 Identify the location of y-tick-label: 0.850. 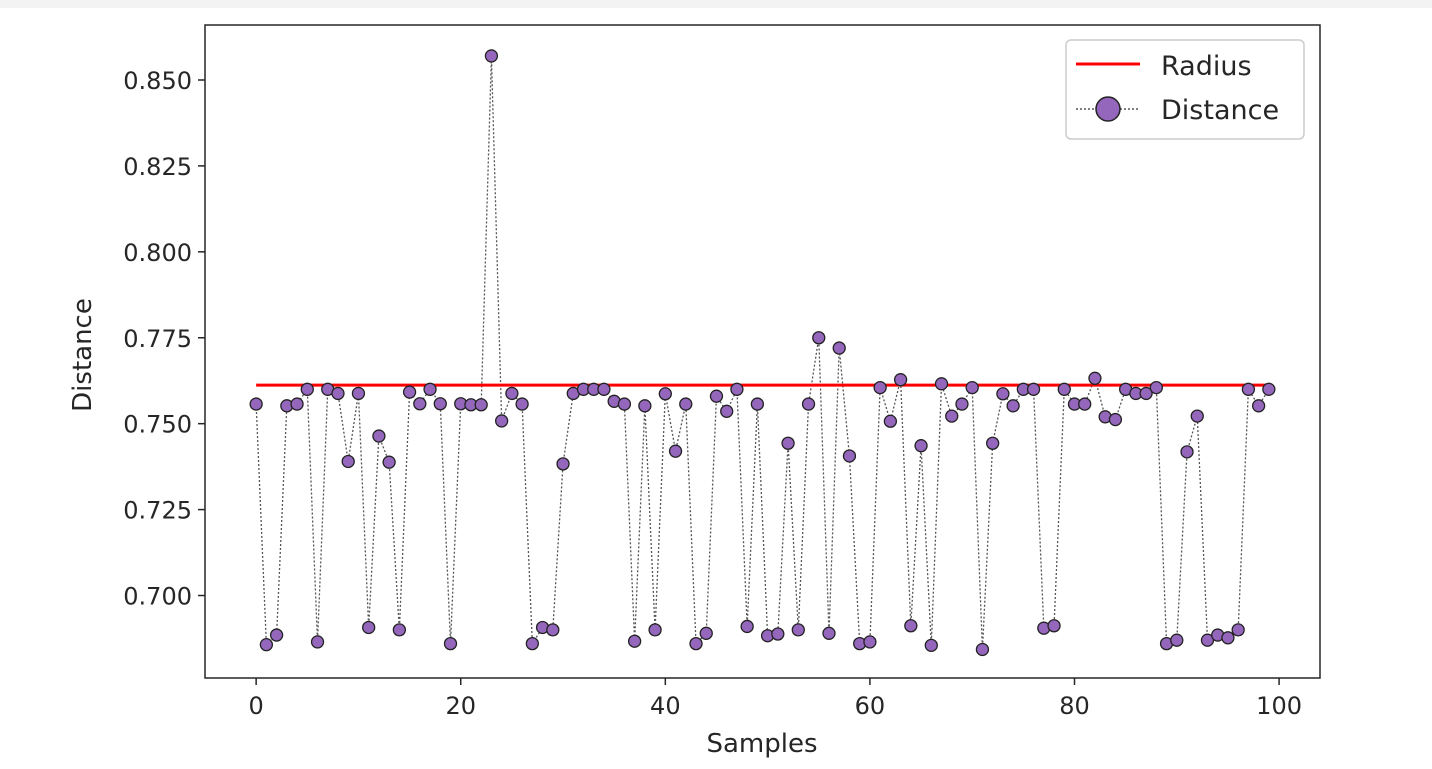
(157, 81).